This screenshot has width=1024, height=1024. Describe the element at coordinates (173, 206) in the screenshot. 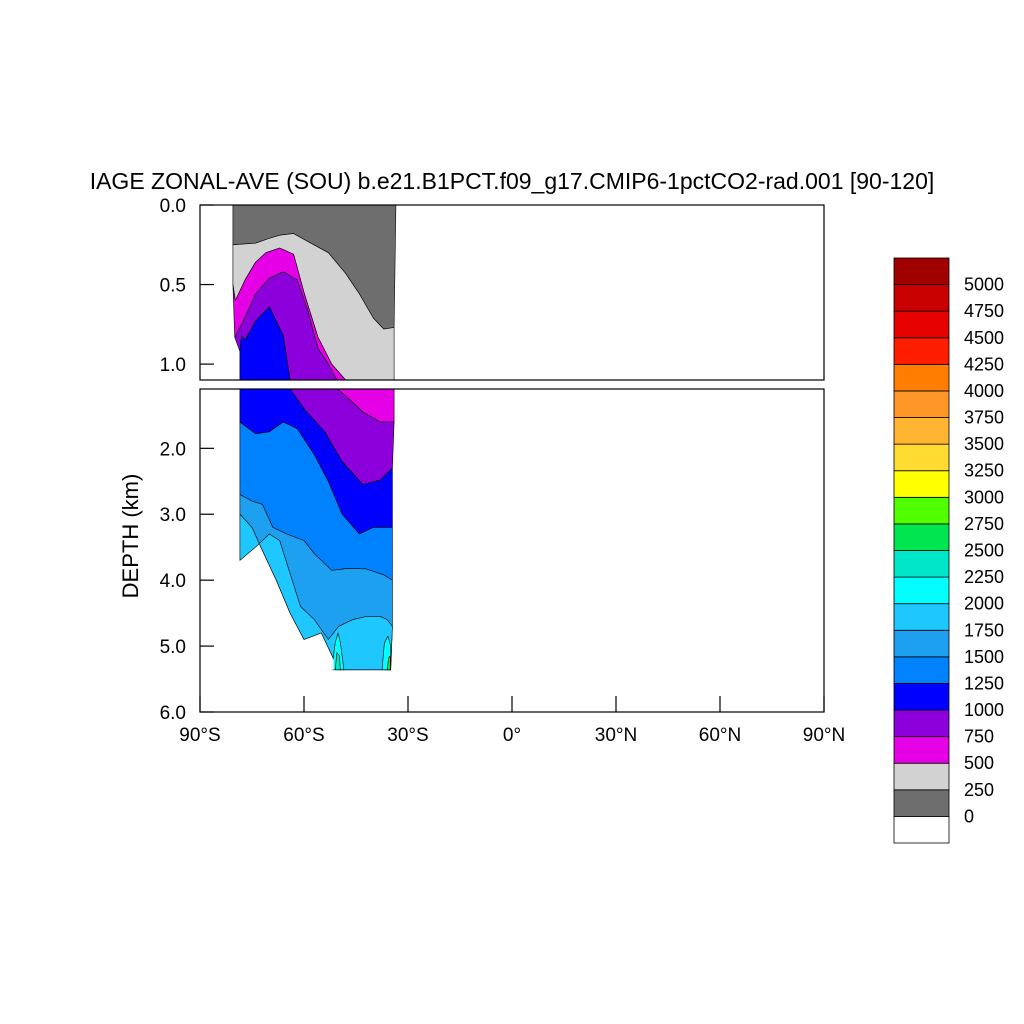

I see `y-tick-label: 0.0` at that location.